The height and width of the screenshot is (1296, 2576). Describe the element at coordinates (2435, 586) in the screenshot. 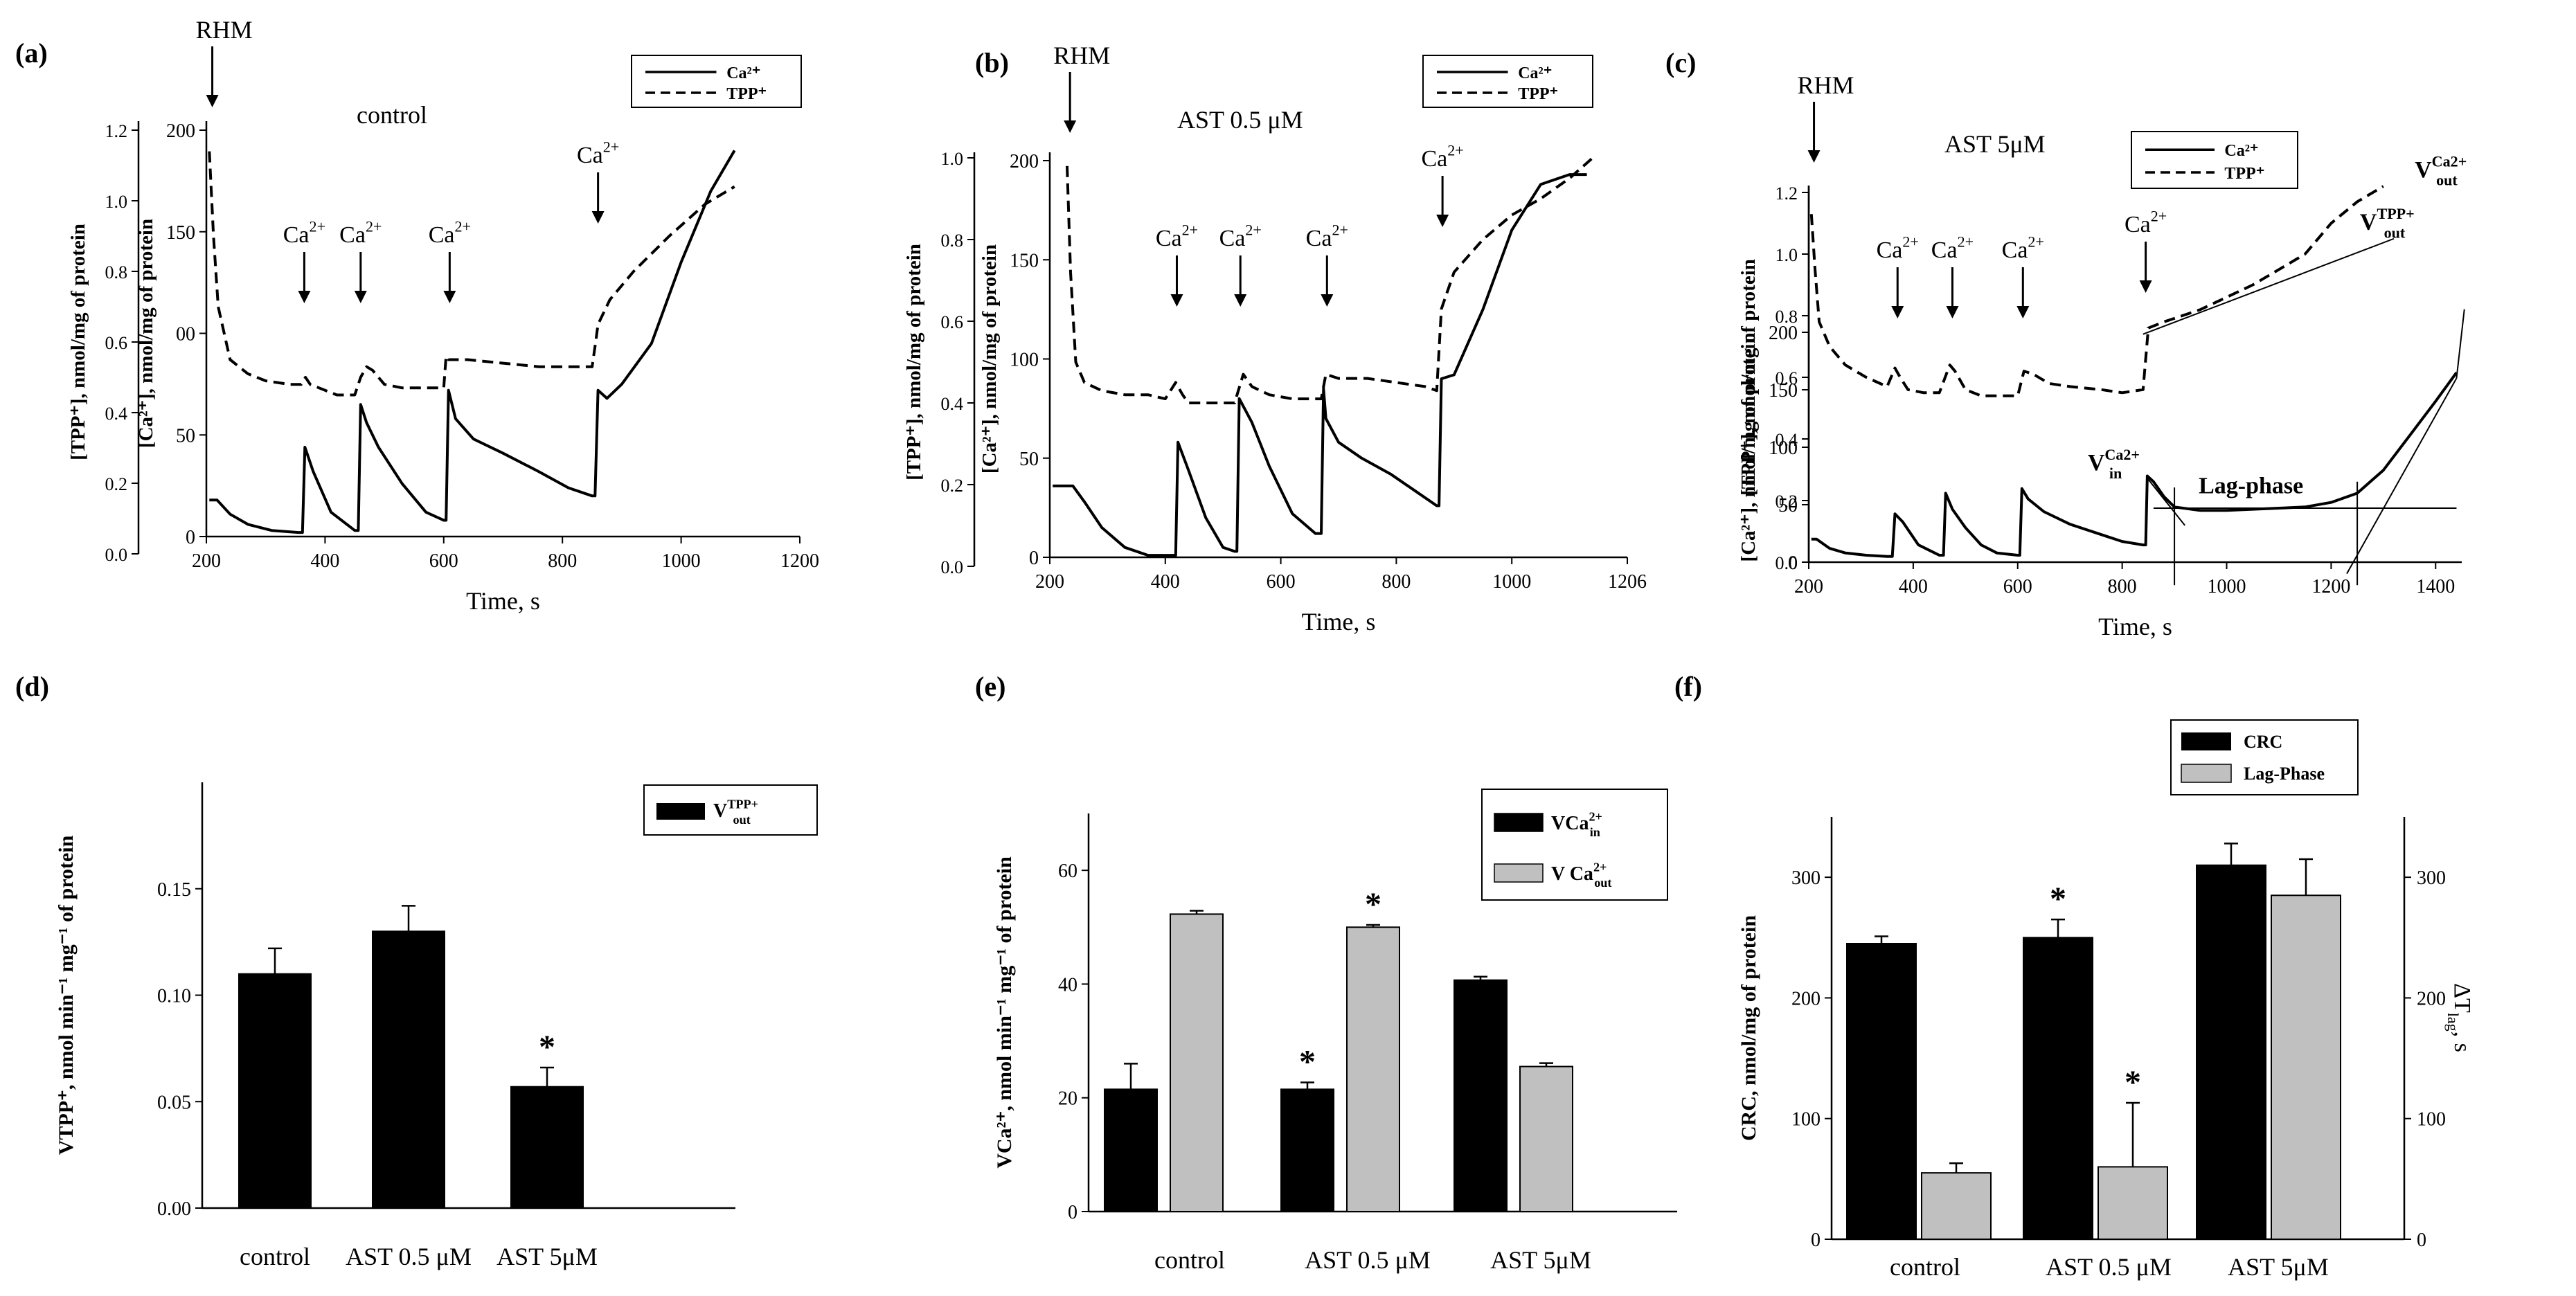

I see `x-tick-label: 1400` at that location.